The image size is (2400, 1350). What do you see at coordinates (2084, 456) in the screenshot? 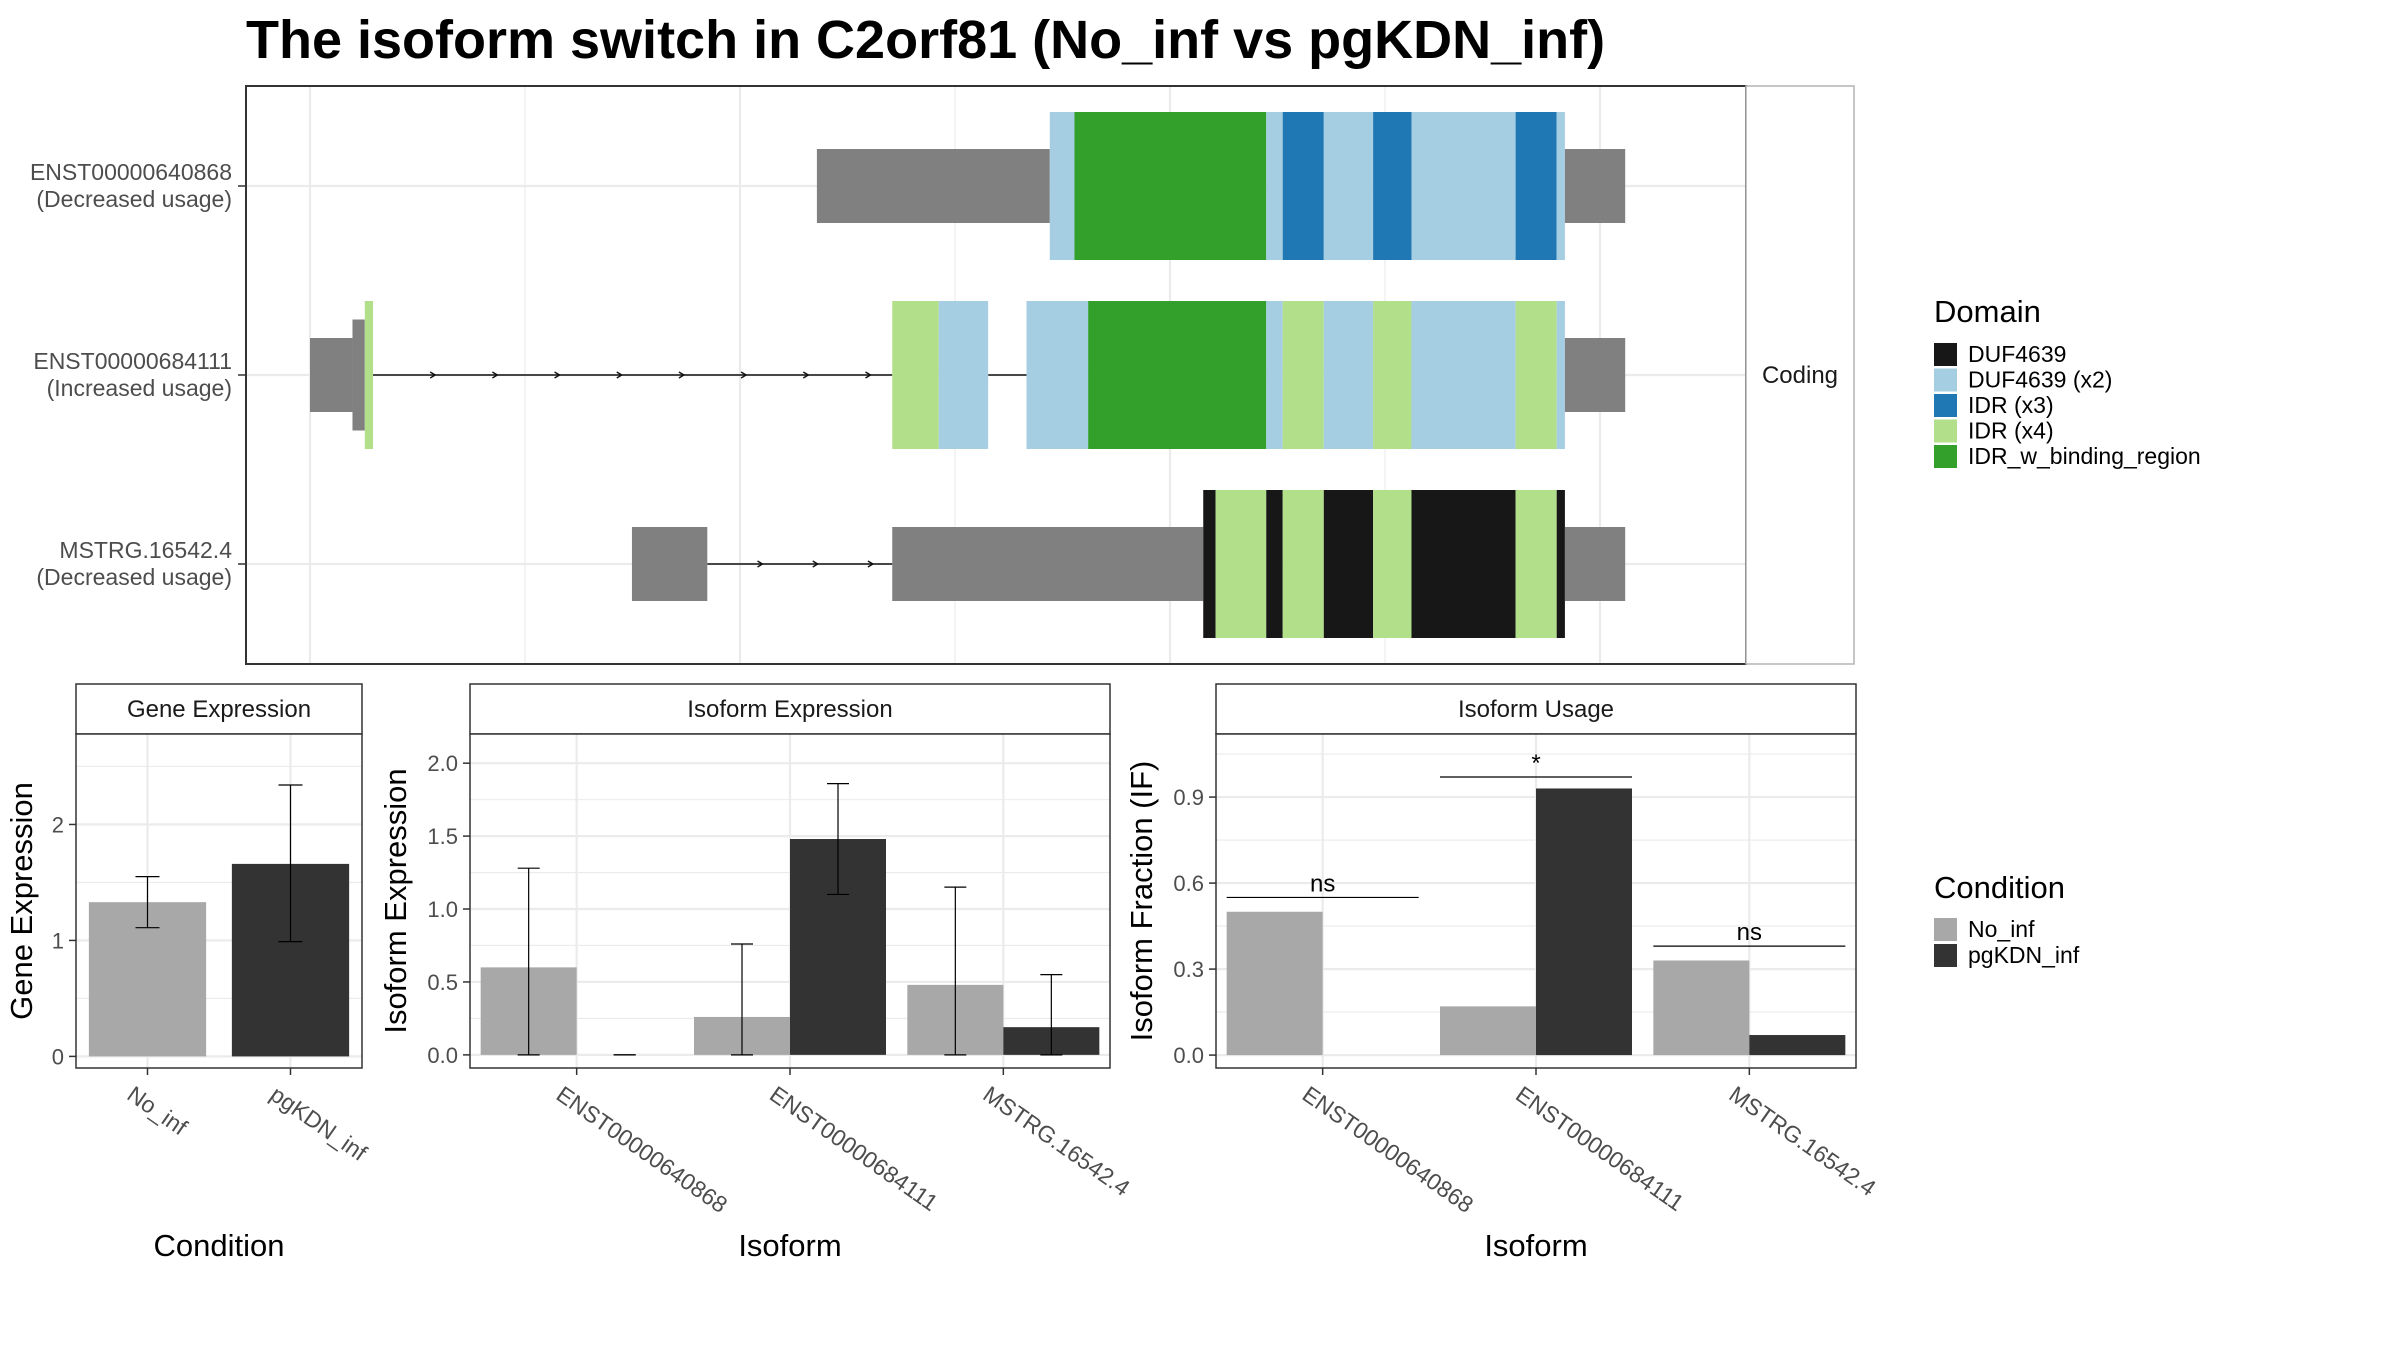
I see `legend-label: IDR_w_binding_region` at bounding box center [2084, 456].